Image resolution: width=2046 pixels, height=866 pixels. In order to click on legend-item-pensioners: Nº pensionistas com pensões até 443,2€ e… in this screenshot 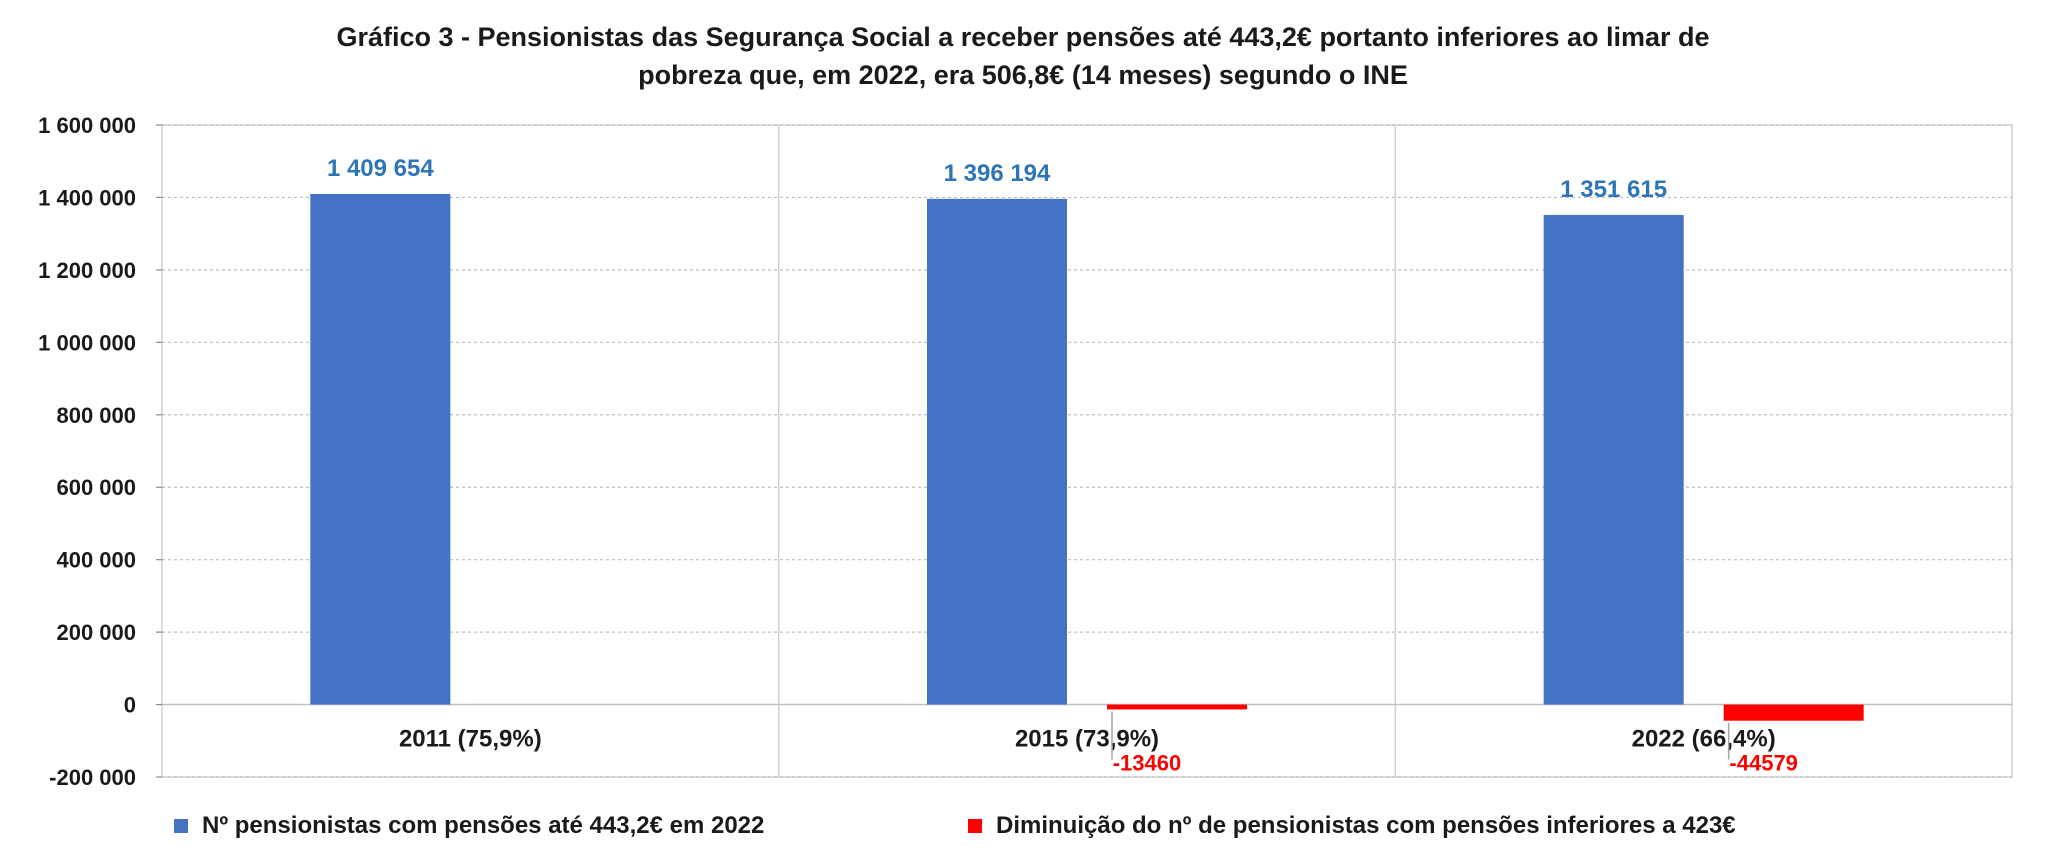, I will do `click(469, 826)`.